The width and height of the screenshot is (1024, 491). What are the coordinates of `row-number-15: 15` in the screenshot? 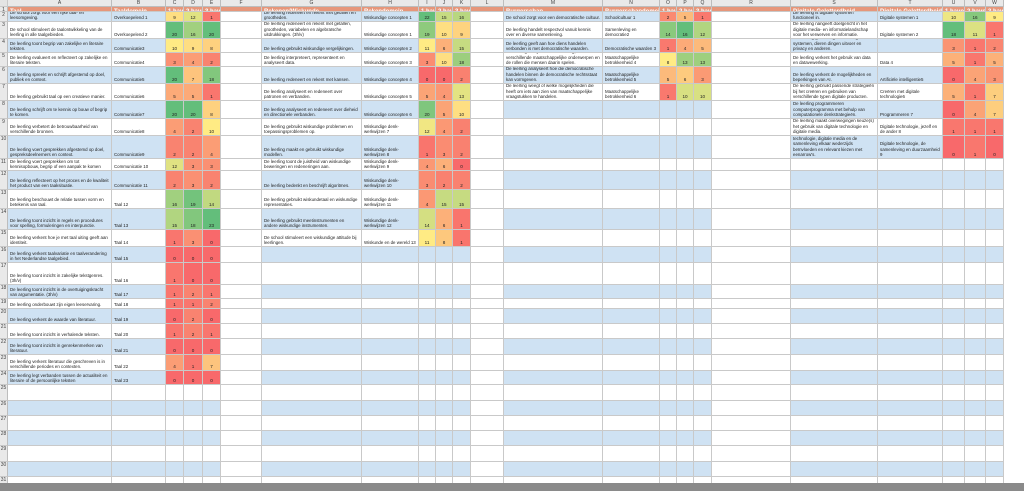 It's located at (4, 238).